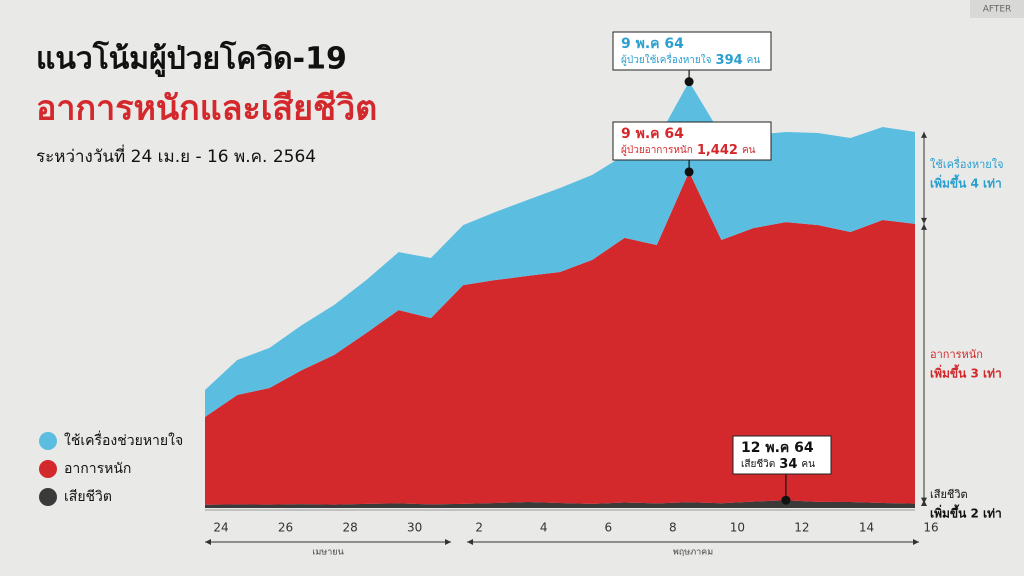 The height and width of the screenshot is (576, 1024). I want to click on x-tick-label: 26, so click(285, 528).